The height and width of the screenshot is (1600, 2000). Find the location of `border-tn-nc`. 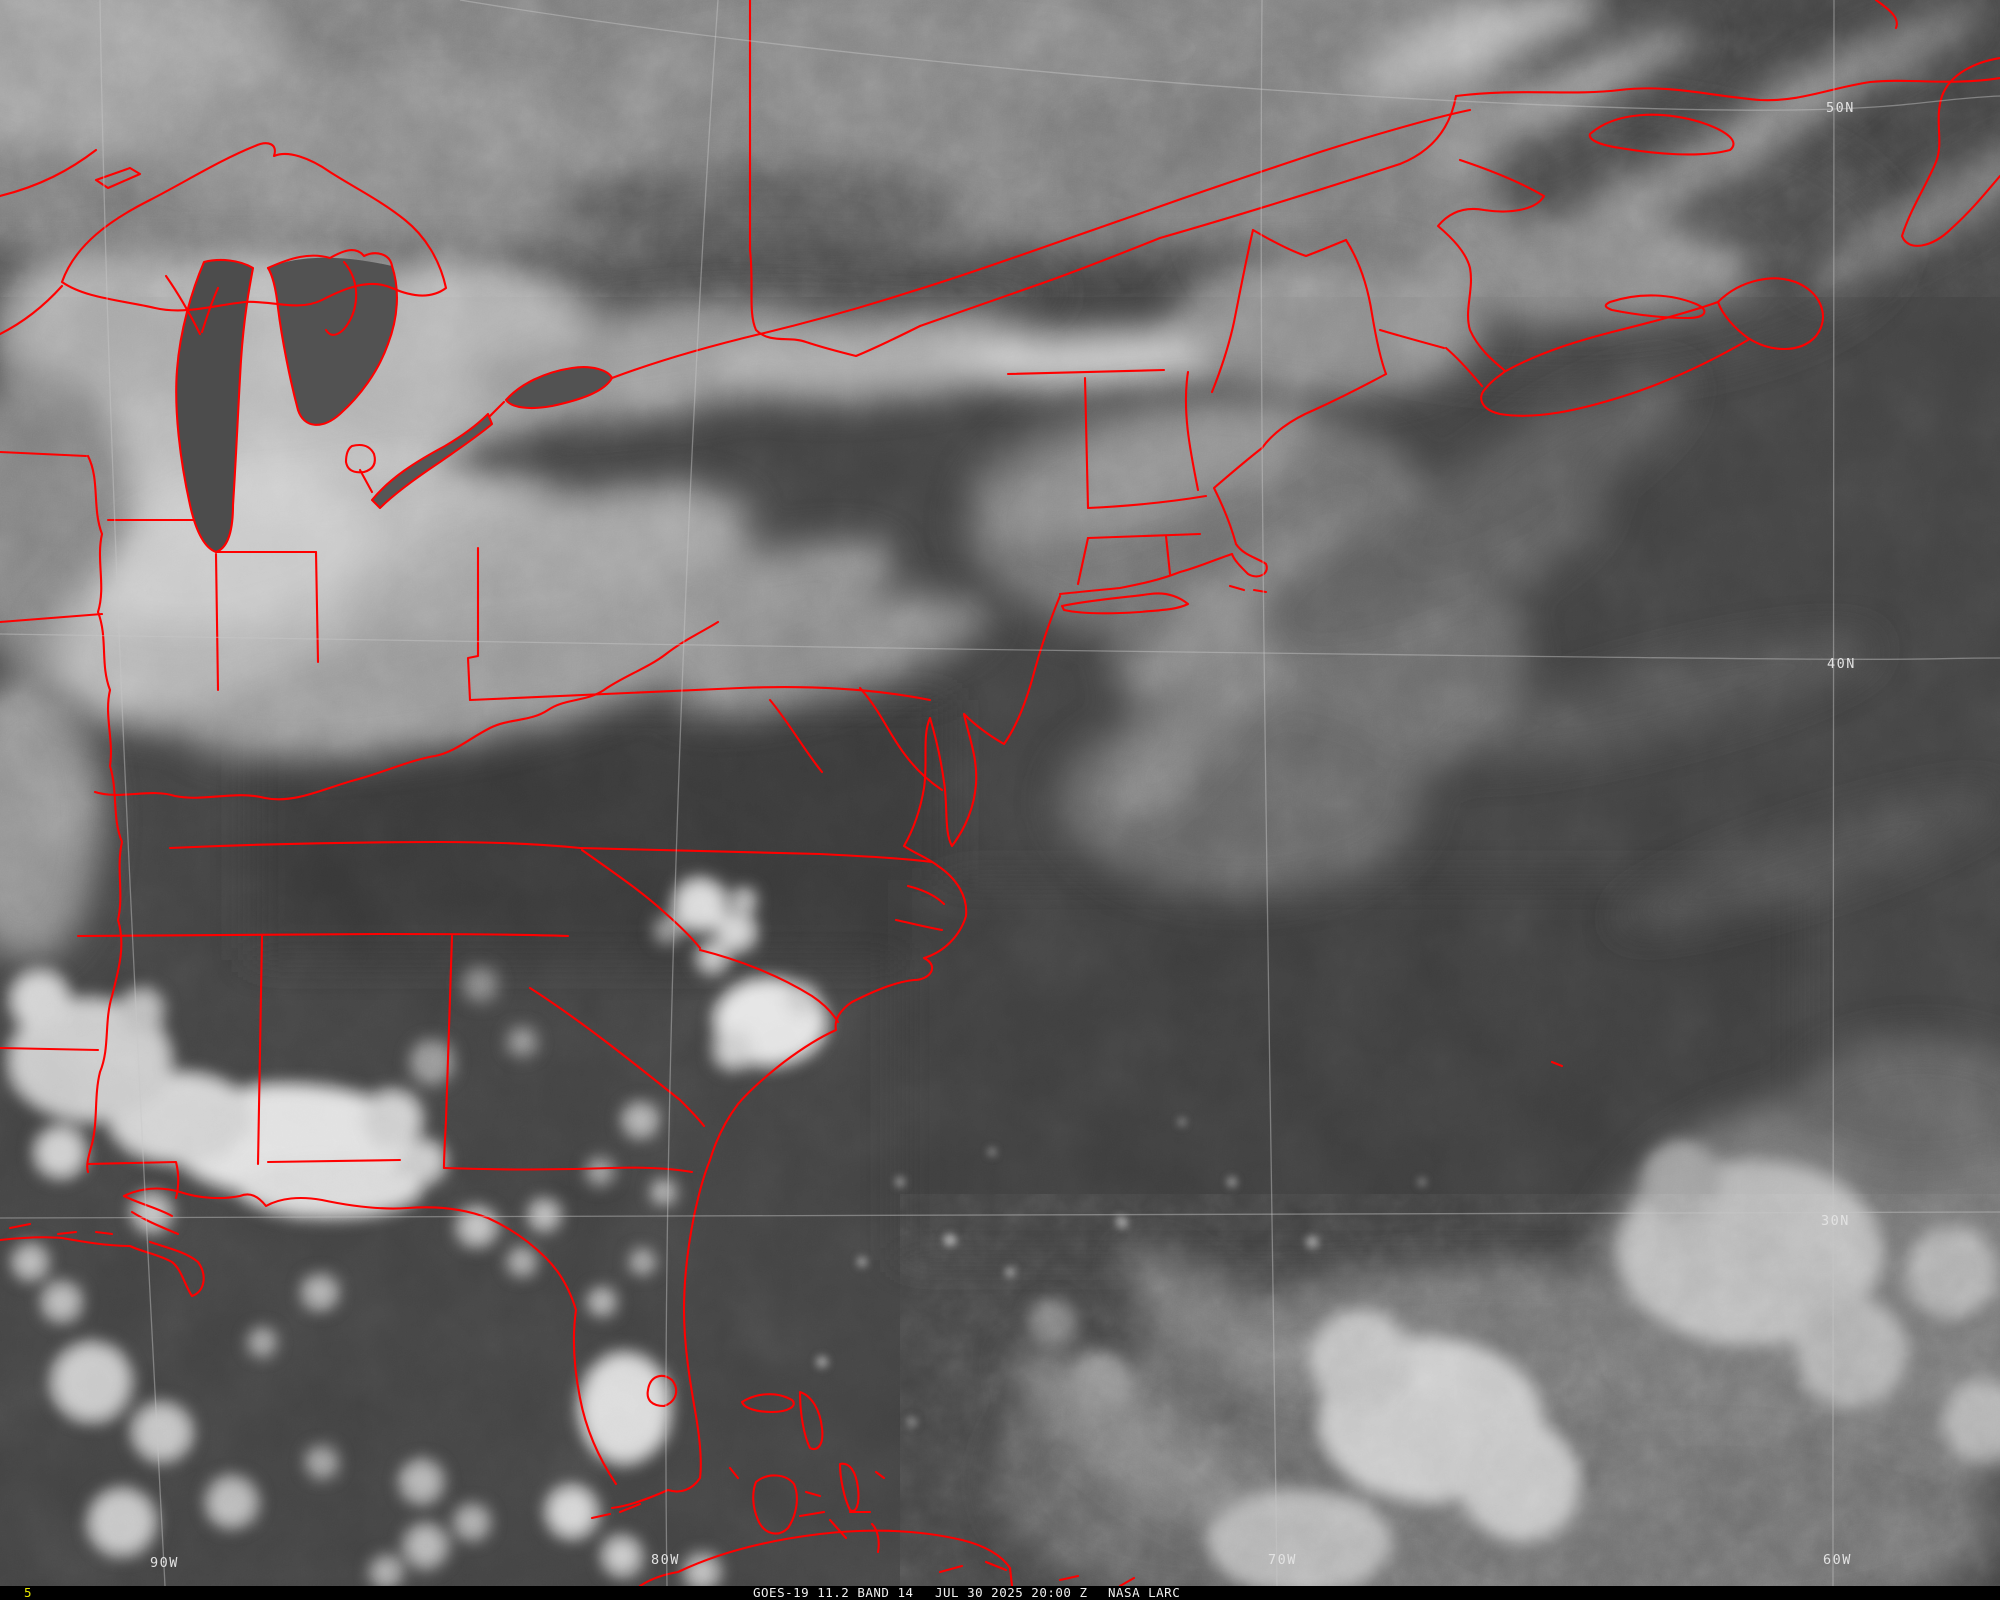

border-tn-nc is located at coordinates (641, 899).